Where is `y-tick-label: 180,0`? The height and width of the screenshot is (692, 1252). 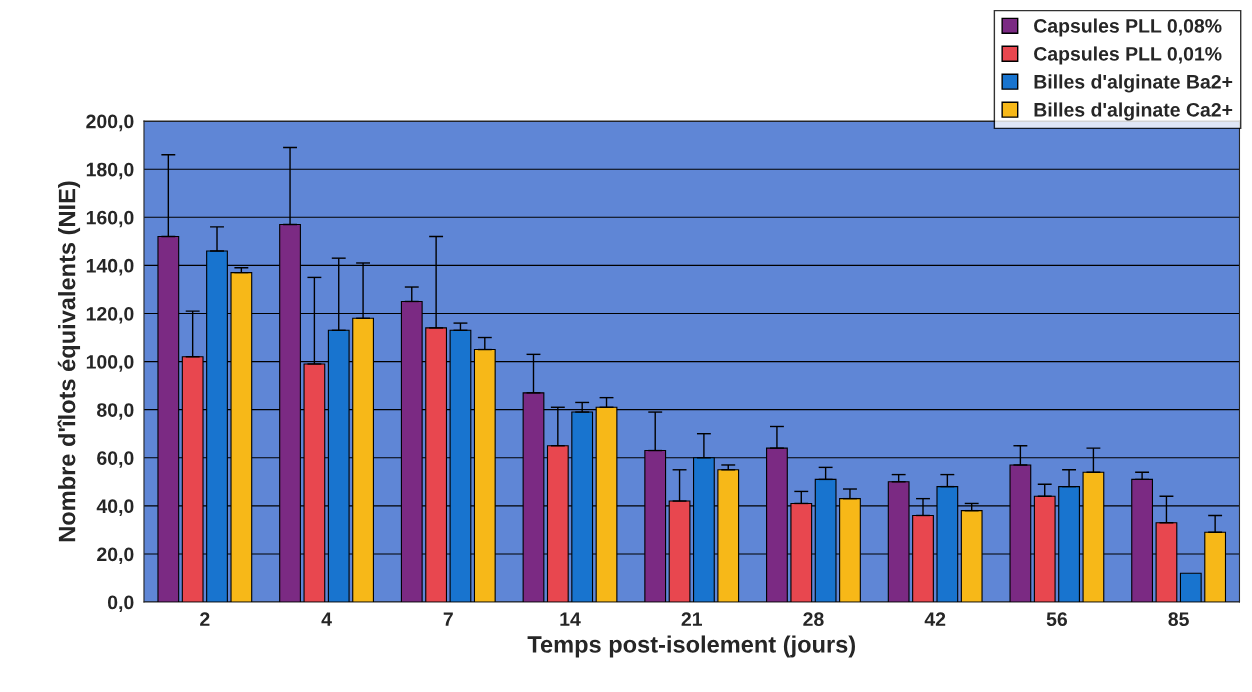 y-tick-label: 180,0 is located at coordinates (110, 171).